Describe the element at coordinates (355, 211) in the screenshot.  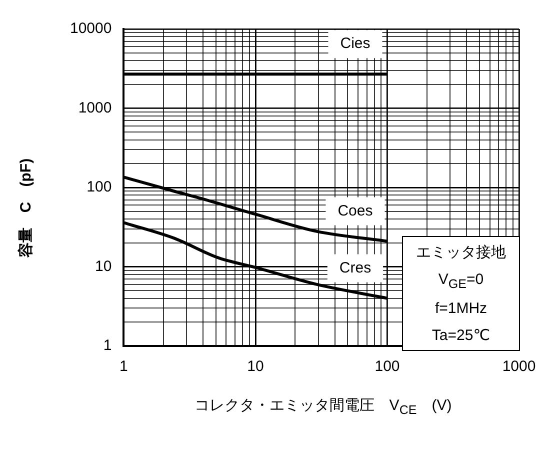
I see `series-label: Coes` at that location.